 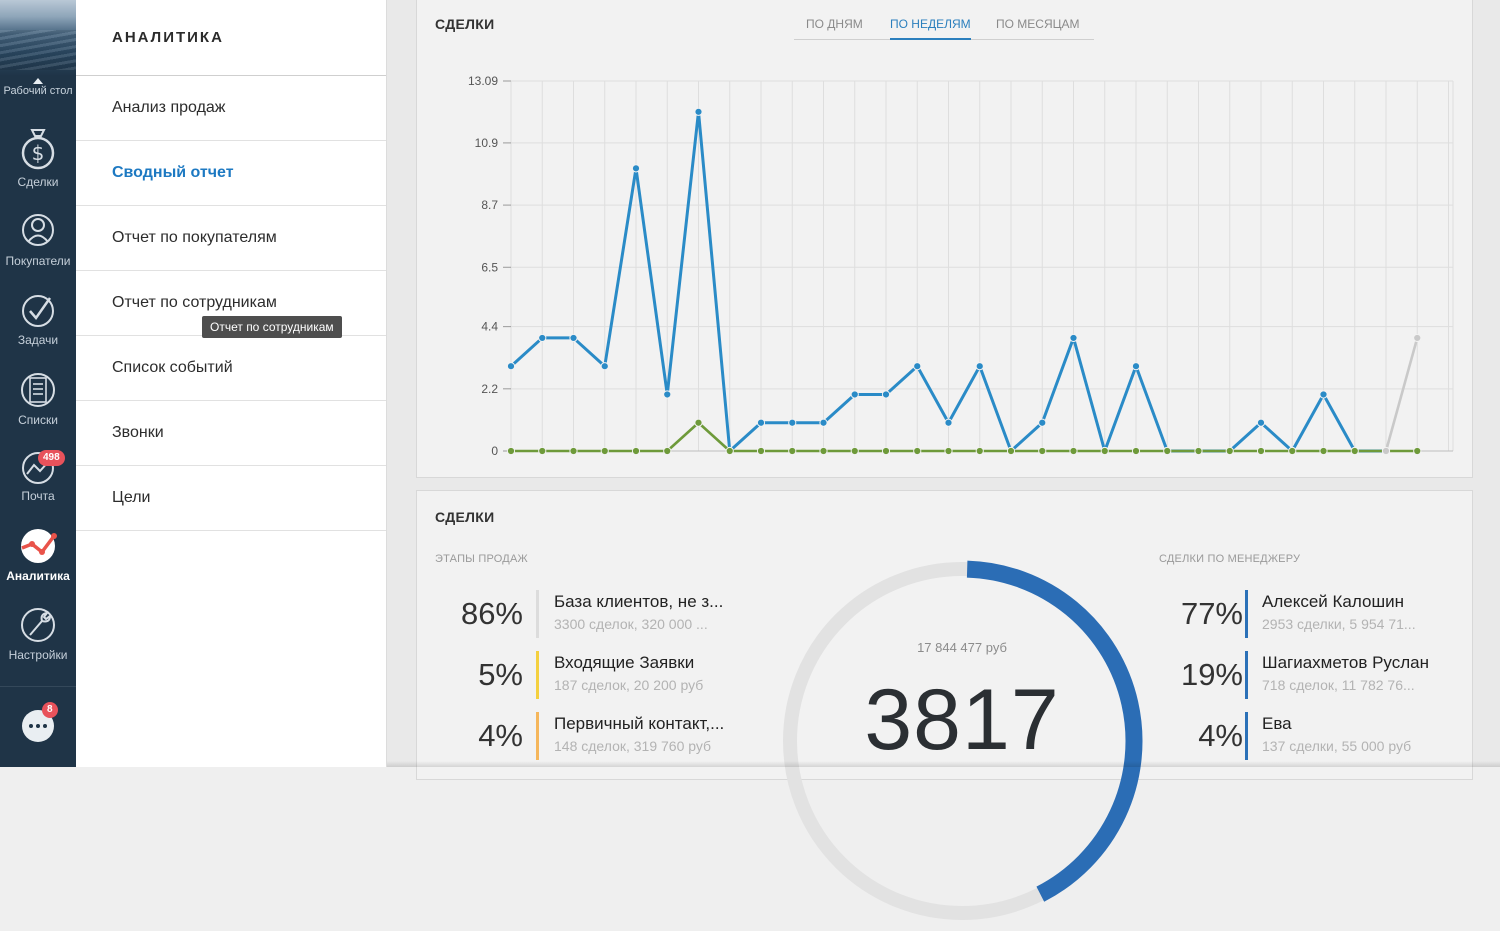 I want to click on stage-meta: 148 сделок, 319 760 руб, so click(x=633, y=746).